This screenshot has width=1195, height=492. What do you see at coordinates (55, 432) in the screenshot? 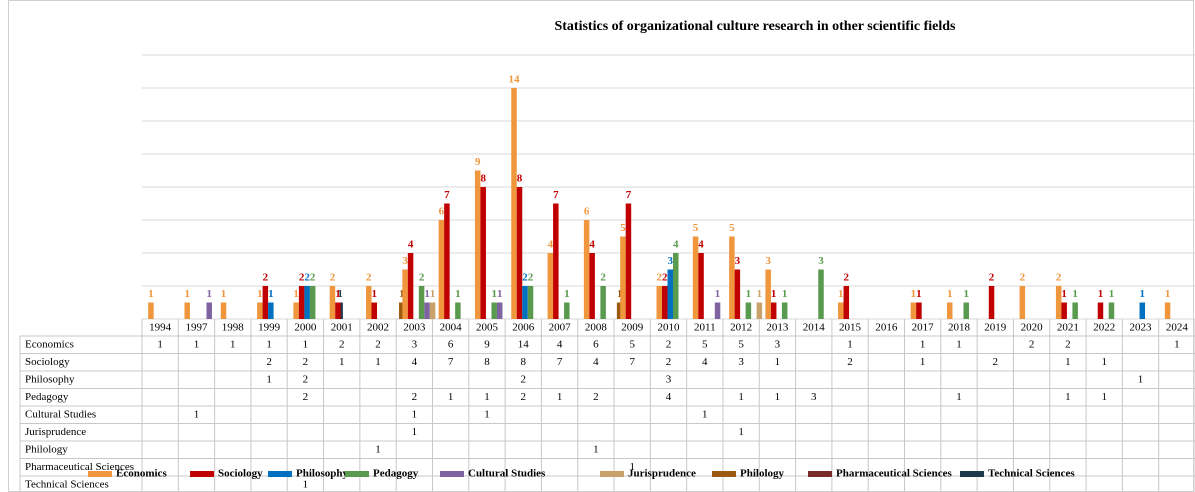
I see `row-label: Jurisprudence` at bounding box center [55, 432].